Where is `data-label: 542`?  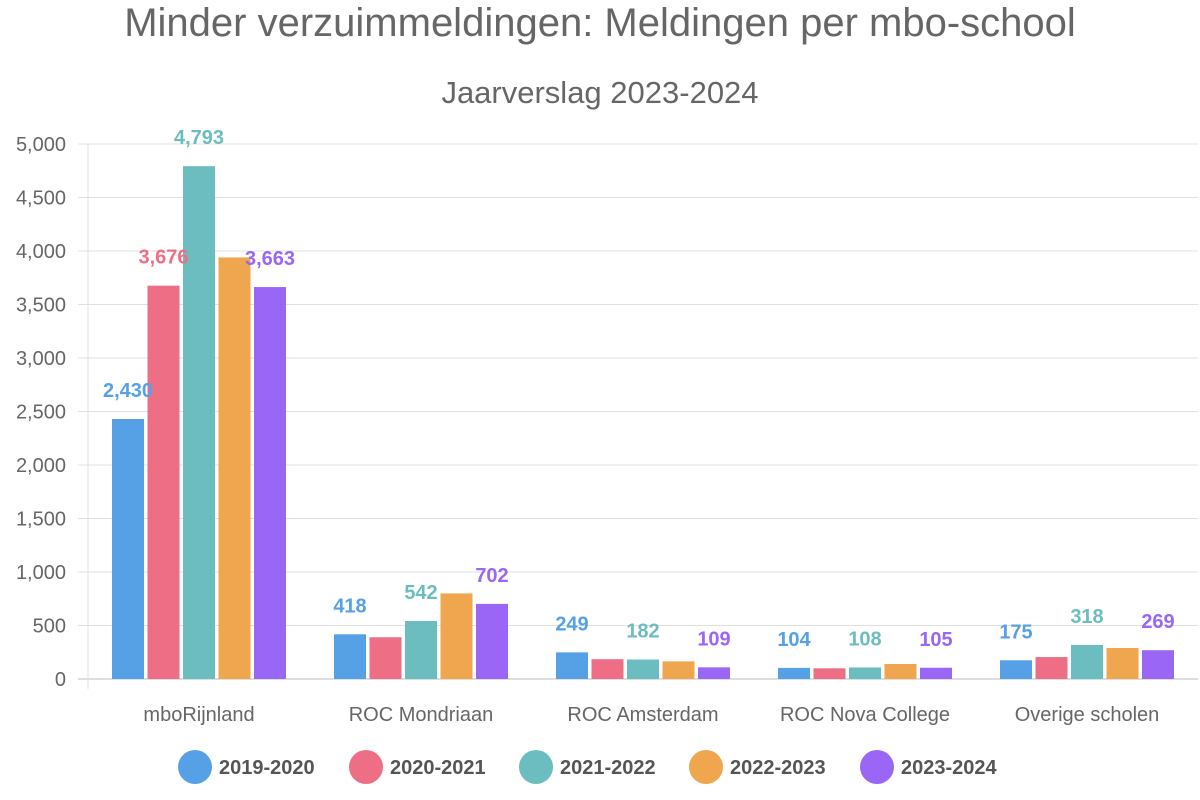 data-label: 542 is located at coordinates (420, 593).